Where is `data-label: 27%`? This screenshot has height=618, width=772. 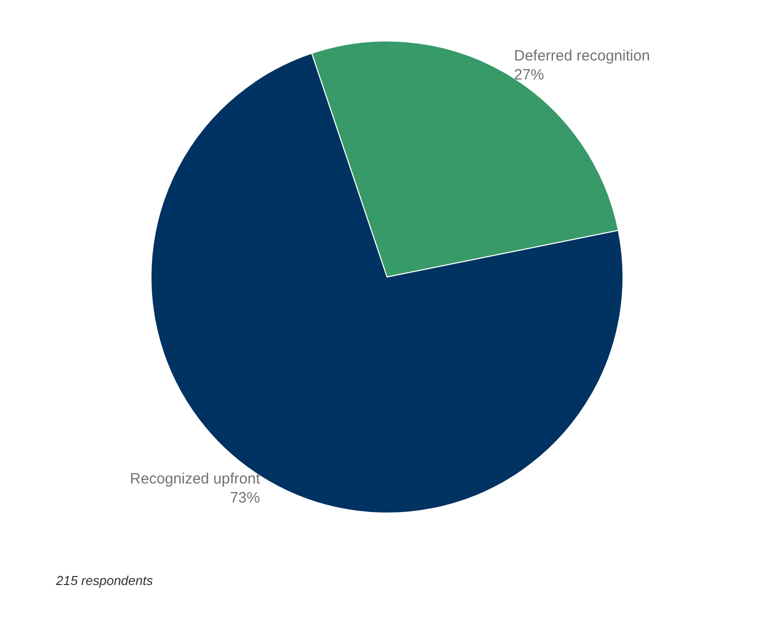
data-label: 27% is located at coordinates (529, 75).